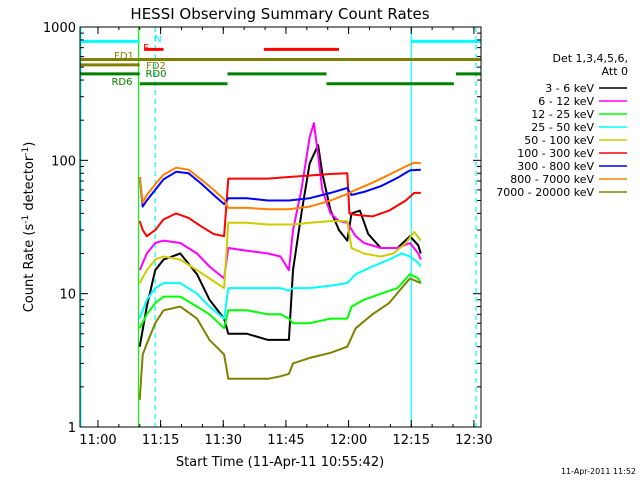 The width and height of the screenshot is (640, 484). I want to click on y-axis-label-sup1: -1, so click(26, 219).